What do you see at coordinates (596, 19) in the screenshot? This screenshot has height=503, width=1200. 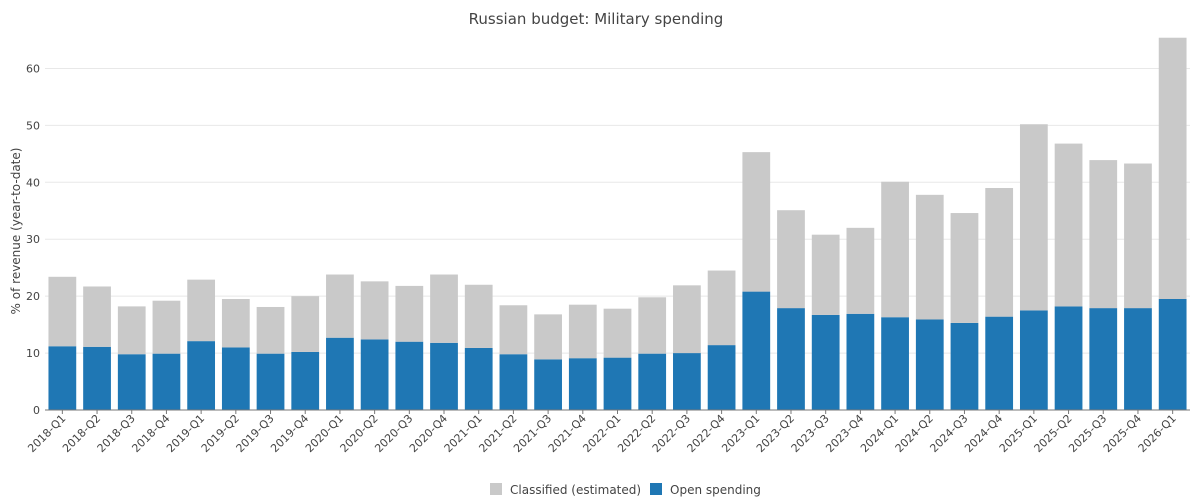 I see `chart-title: Russian budget: Military spending` at bounding box center [596, 19].